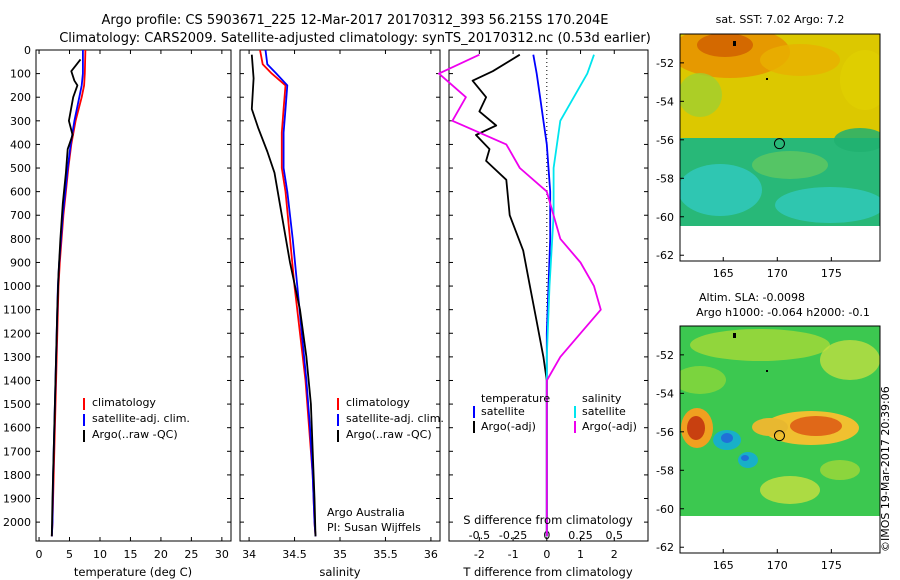  I want to click on s-tick-label: 0.25, so click(580, 535).